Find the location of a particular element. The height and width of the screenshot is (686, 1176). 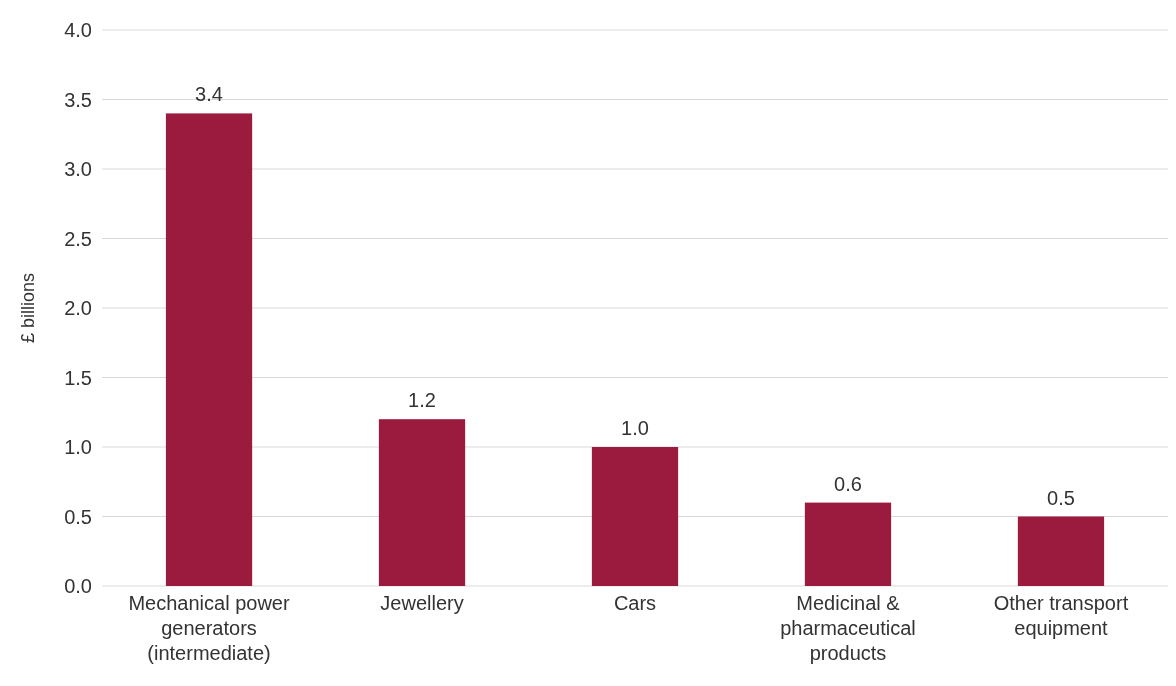

data-label: 1.0 is located at coordinates (635, 428).